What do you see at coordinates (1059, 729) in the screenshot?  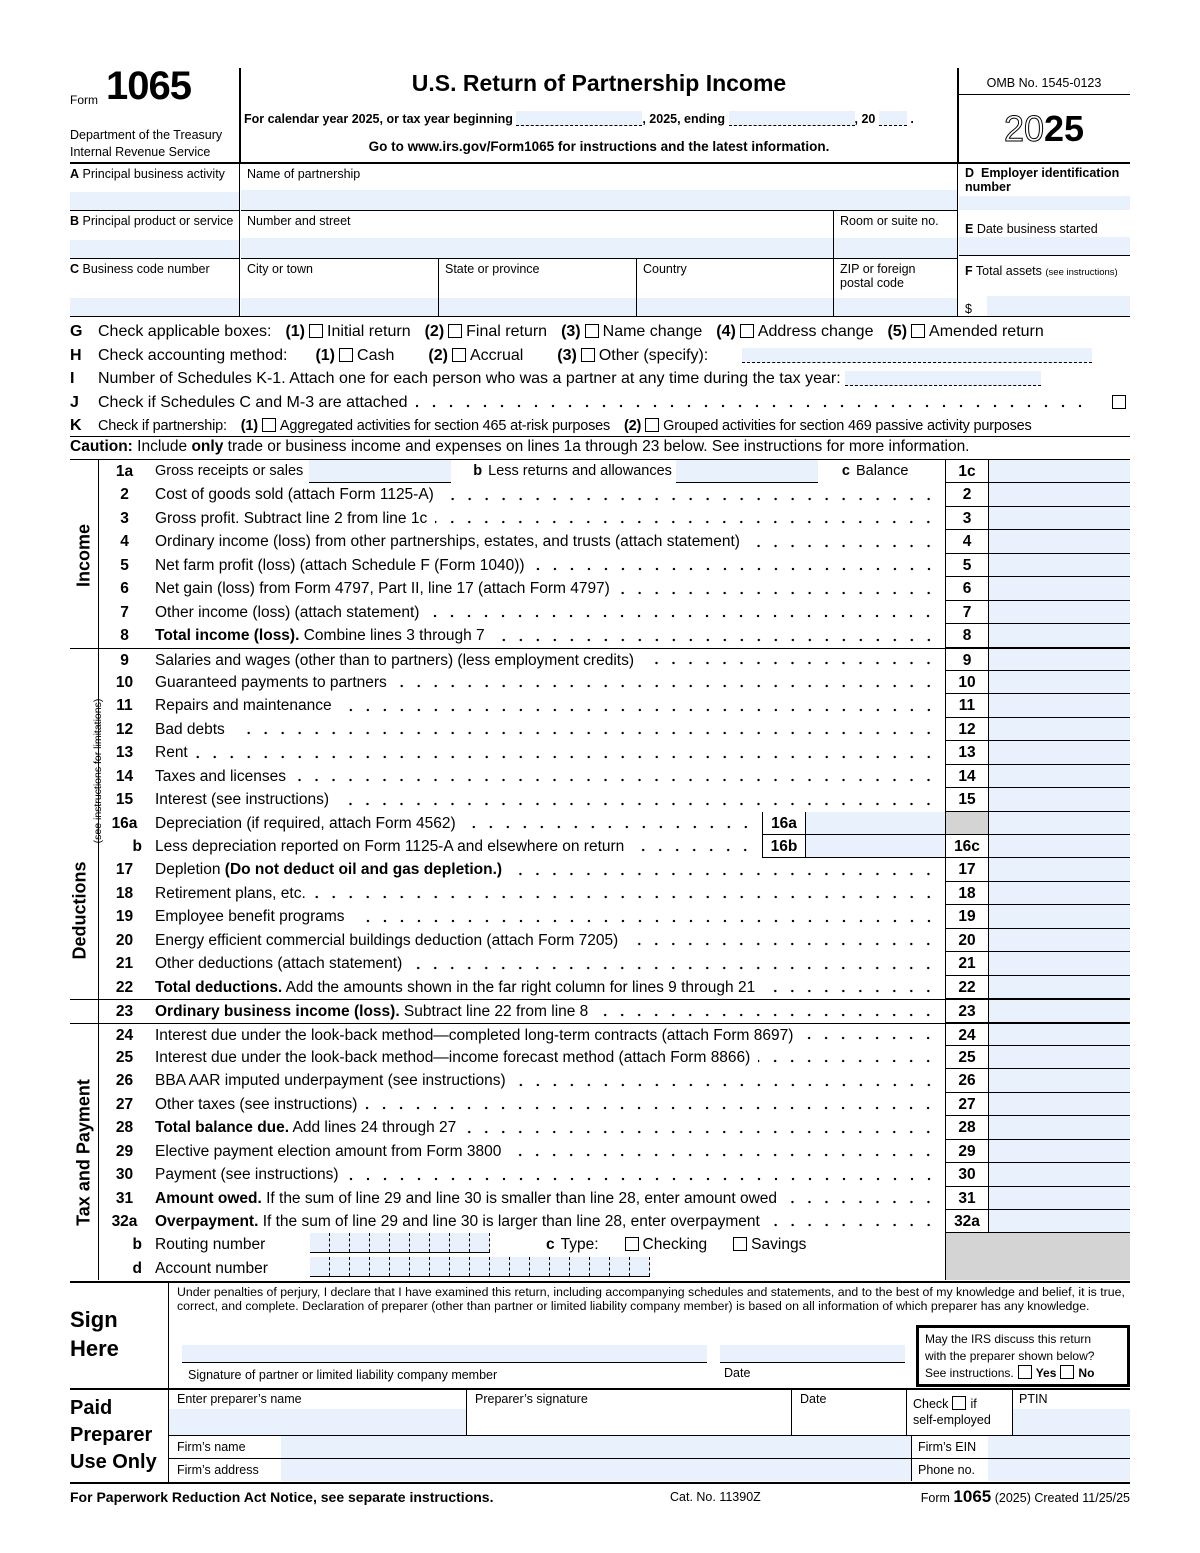 I see `line-12-amount-input` at bounding box center [1059, 729].